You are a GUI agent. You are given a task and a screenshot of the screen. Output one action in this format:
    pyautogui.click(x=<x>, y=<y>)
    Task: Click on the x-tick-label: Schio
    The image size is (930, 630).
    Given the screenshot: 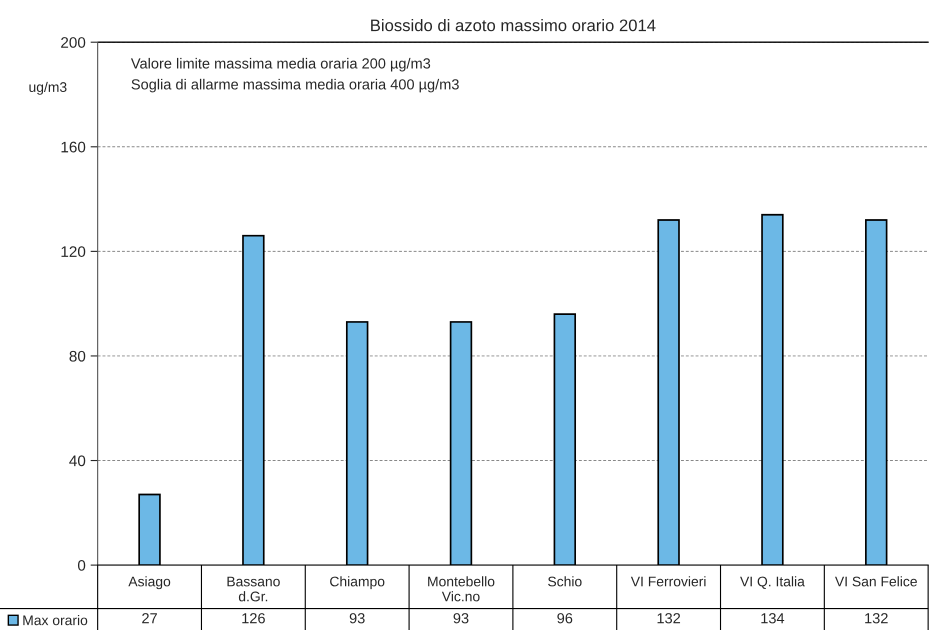 What is the action you would take?
    pyautogui.click(x=565, y=581)
    